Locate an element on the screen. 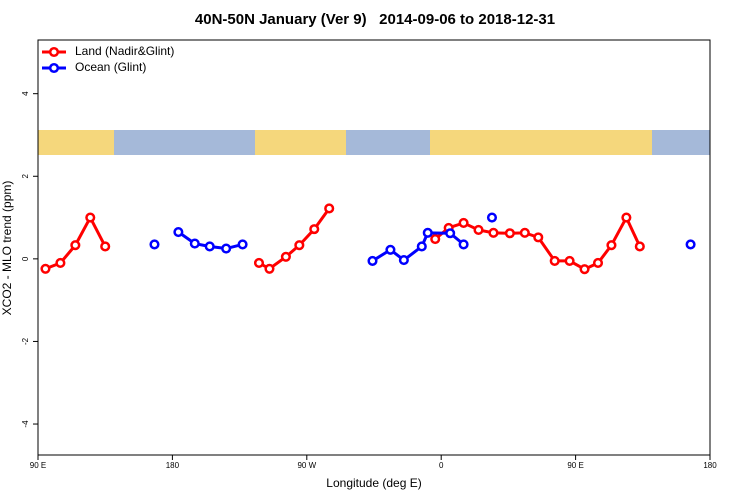 This screenshot has height=500, width=750. y-tick-label: -2 is located at coordinates (25, 341).